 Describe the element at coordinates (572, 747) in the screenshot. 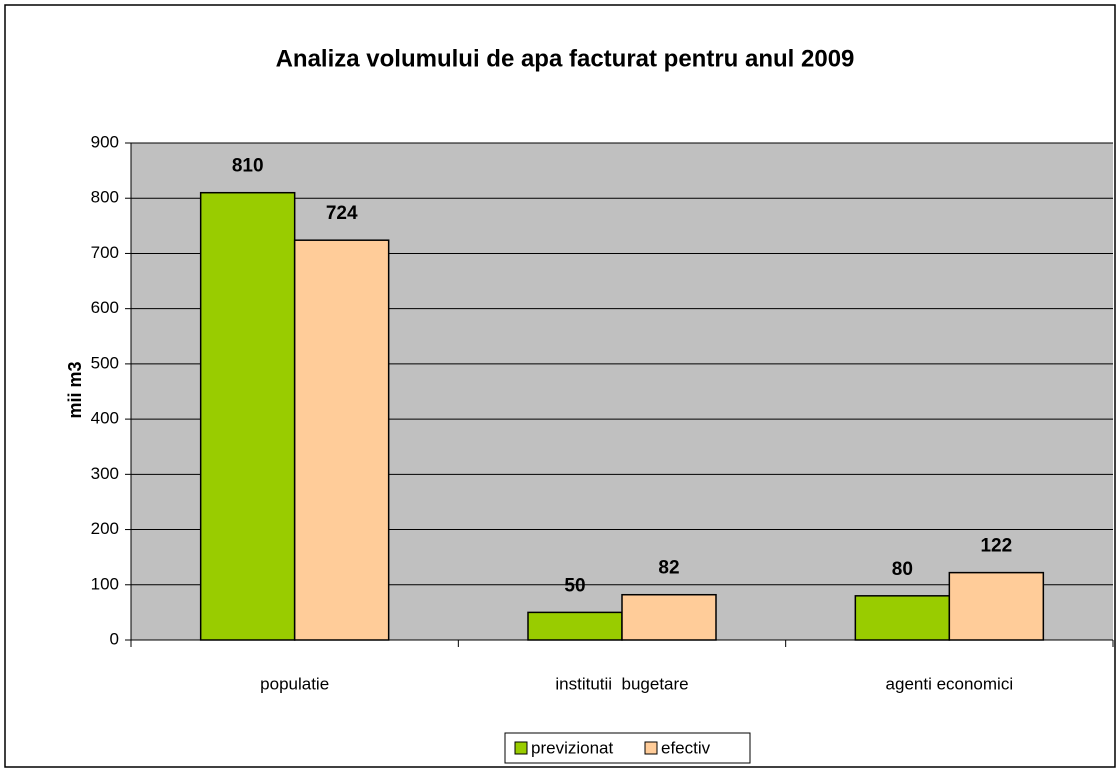

I see `legend-label: previzionat` at that location.